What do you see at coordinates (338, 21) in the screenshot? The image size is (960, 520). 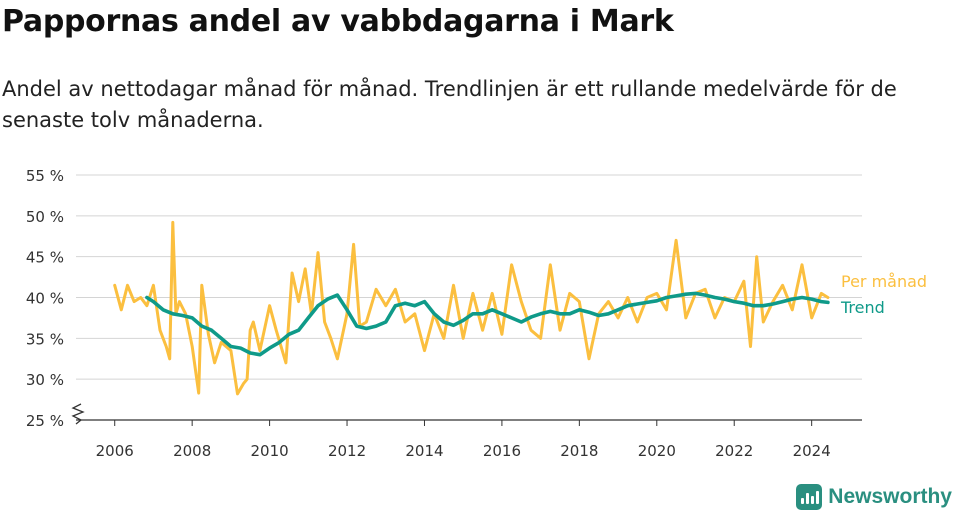 I see `chart-title: Pappornas andel av vabbdagarna i Mark` at bounding box center [338, 21].